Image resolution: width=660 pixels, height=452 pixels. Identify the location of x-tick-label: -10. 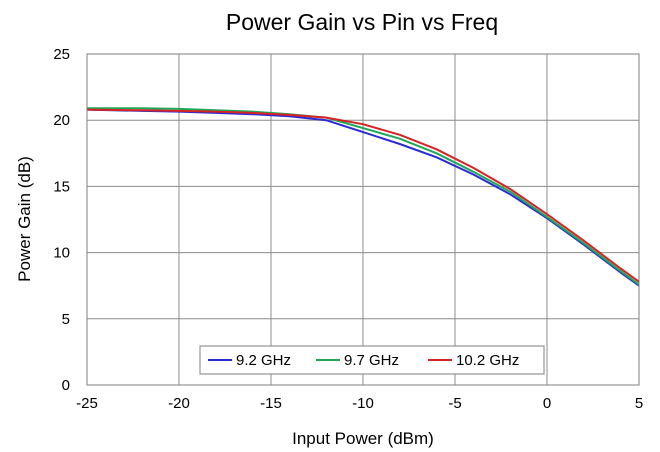
(363, 403).